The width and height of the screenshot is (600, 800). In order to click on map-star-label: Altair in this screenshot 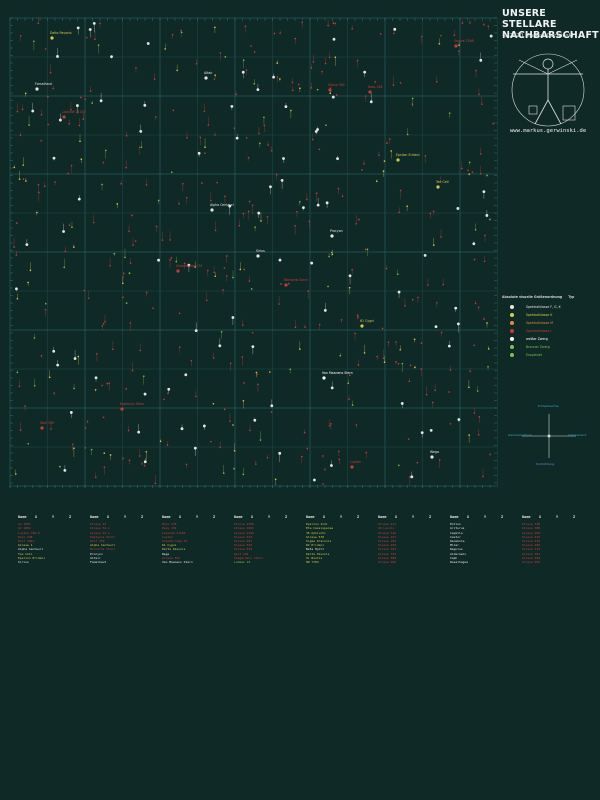, I will do `click(208, 73)`.